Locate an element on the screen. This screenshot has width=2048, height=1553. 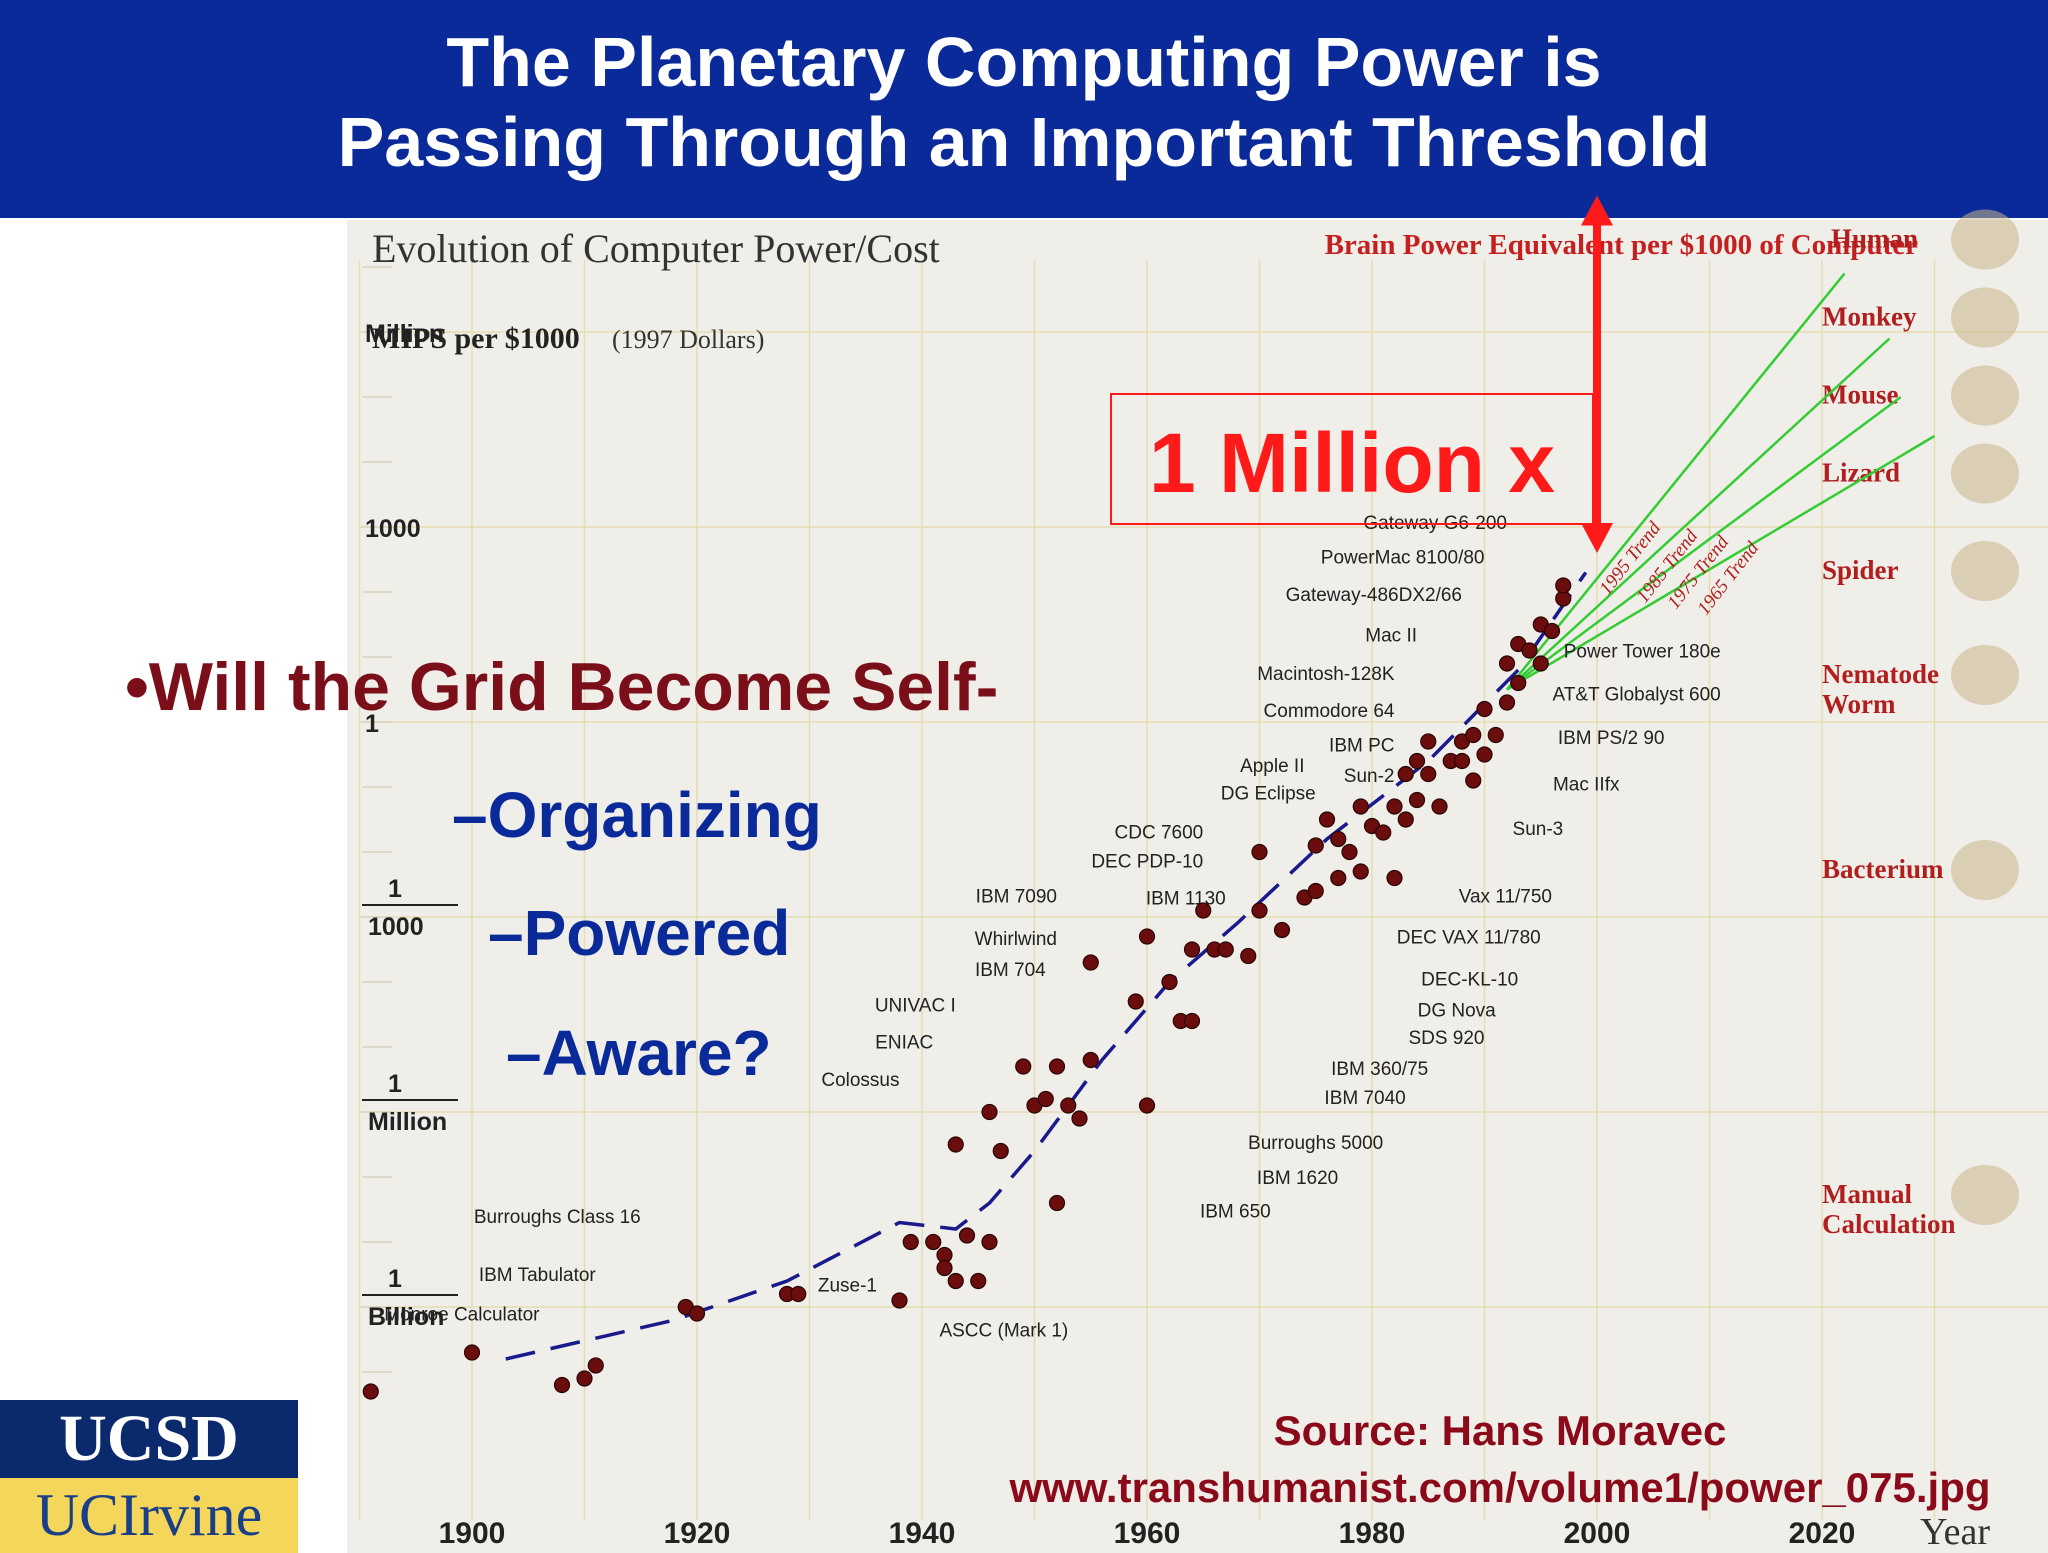
point-label: AT&T Globalyst 600 is located at coordinates (1636, 695).